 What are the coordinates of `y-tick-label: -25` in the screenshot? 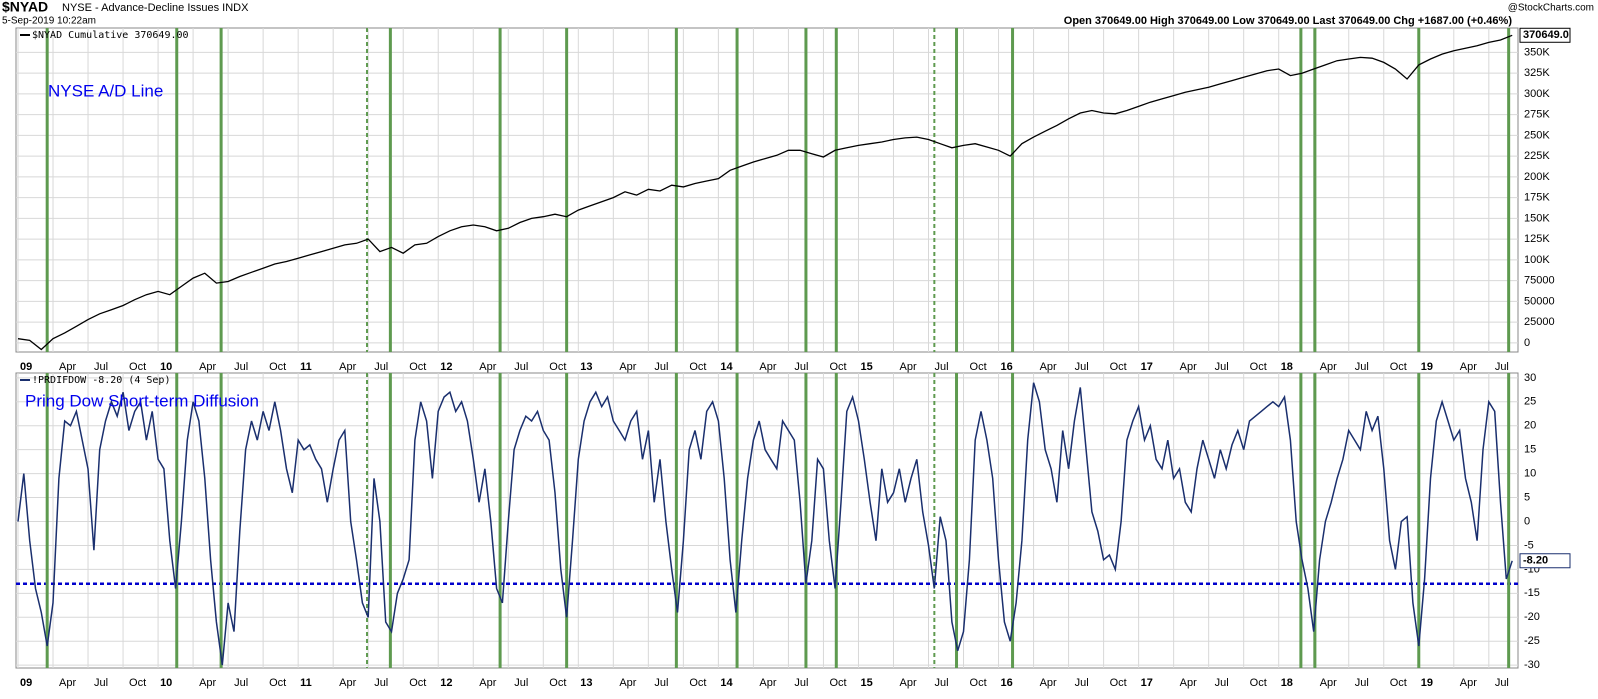 It's located at (1532, 641).